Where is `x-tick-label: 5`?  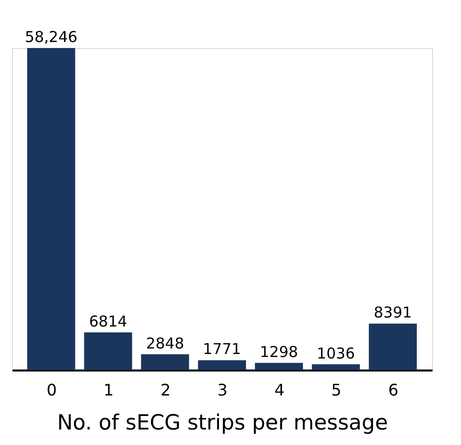 x-tick-label: 5 is located at coordinates (336, 390).